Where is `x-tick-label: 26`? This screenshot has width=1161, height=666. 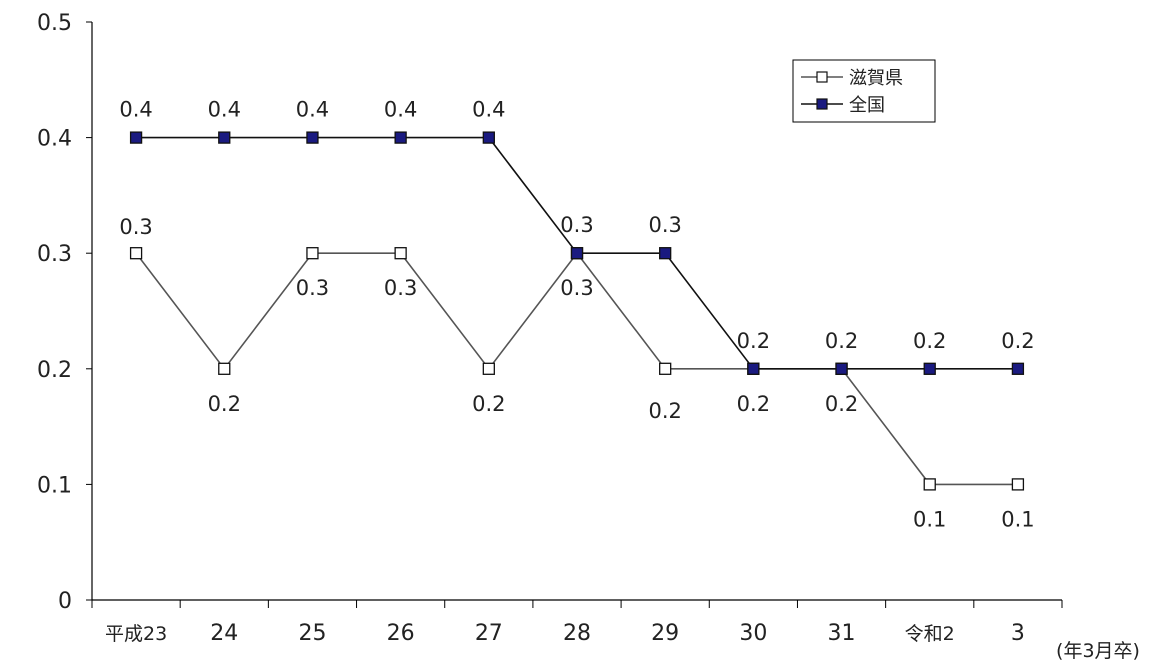 x-tick-label: 26 is located at coordinates (401, 633).